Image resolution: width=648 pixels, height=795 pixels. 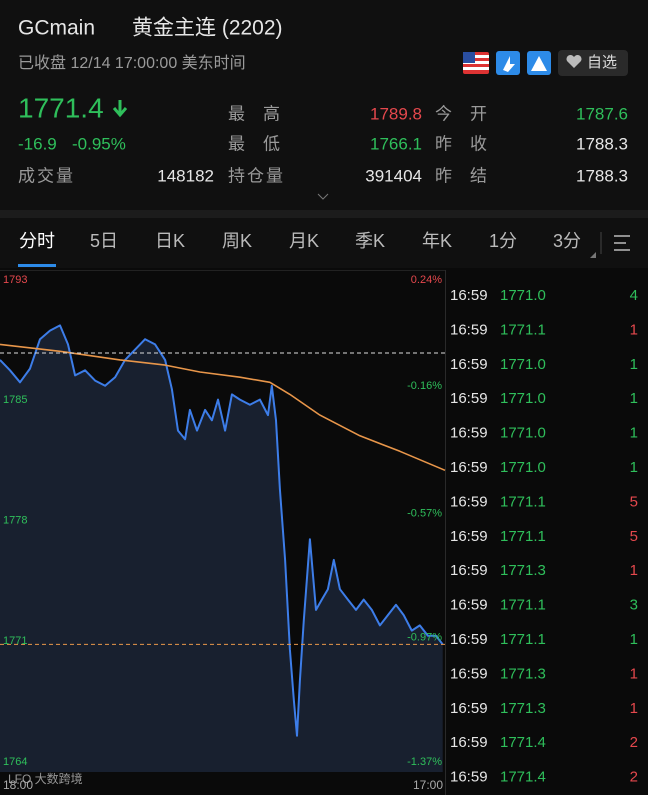 I want to click on tab: 年K, so click(x=437, y=241).